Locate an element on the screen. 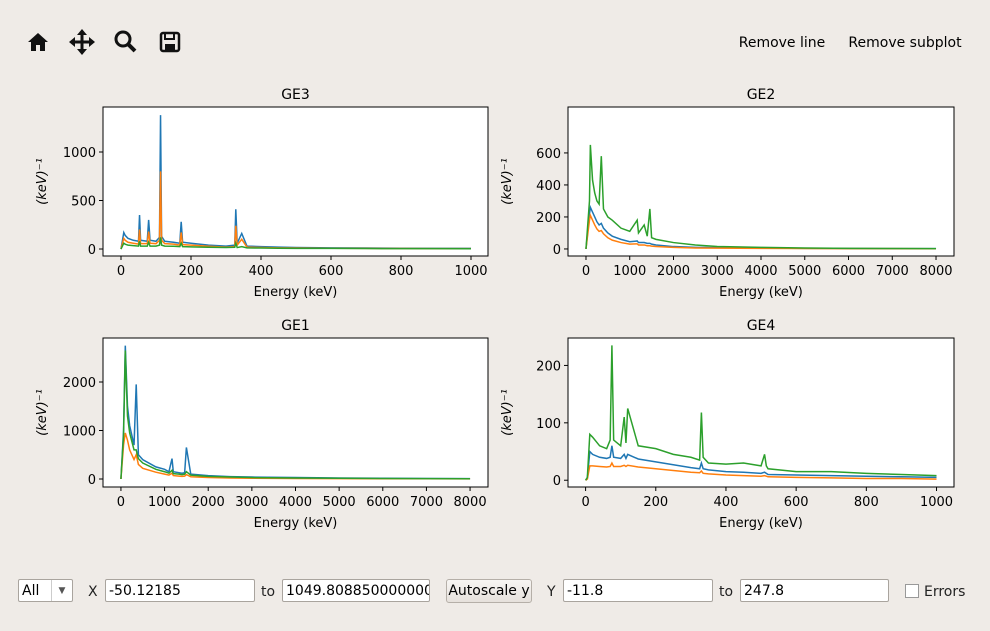  errors-checkbox is located at coordinates (912, 591).